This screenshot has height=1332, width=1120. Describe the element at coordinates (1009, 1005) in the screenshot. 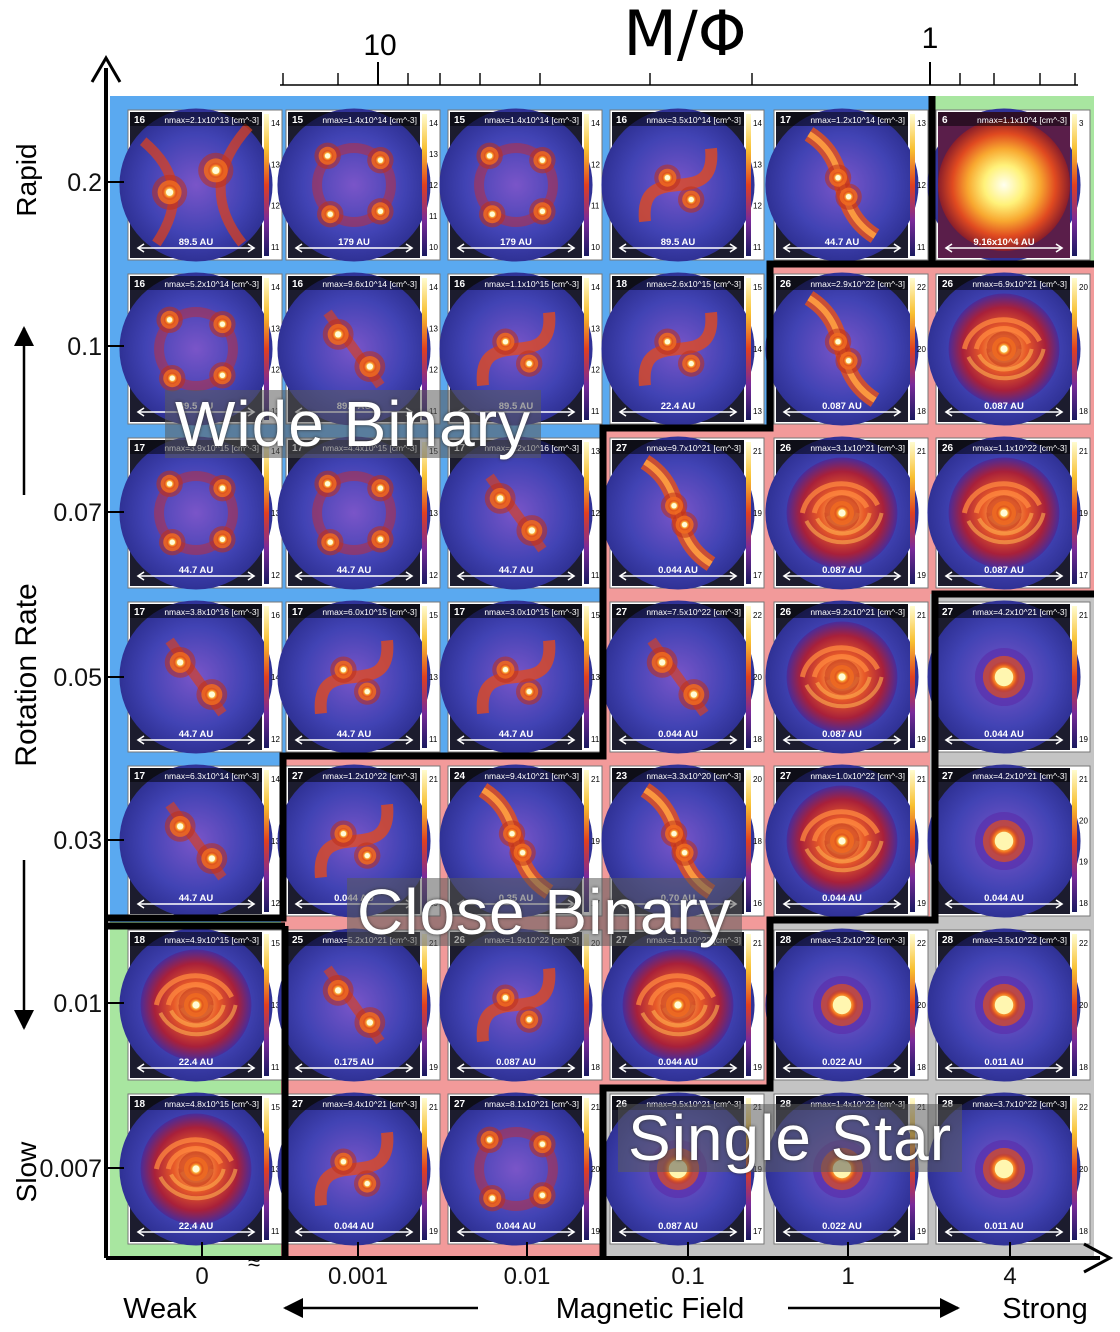

I see `panel-r6-c6: 22 20 18 28 nmax=3.5x10^22 [cm^-3] 0.011 AU` at that location.